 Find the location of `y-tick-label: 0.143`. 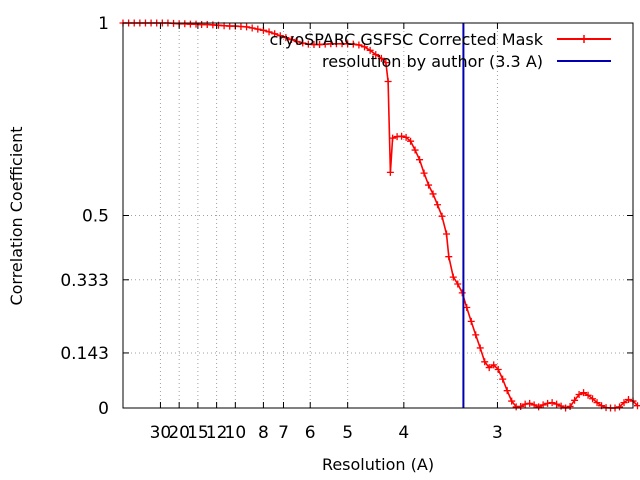

y-tick-label: 0.143 is located at coordinates (84, 354).